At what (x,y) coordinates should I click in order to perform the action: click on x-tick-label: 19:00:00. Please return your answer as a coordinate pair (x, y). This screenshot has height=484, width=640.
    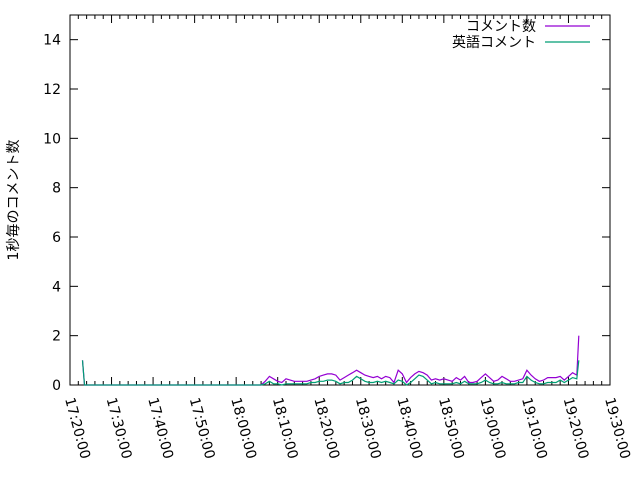
    Looking at the image, I should click on (493, 428).